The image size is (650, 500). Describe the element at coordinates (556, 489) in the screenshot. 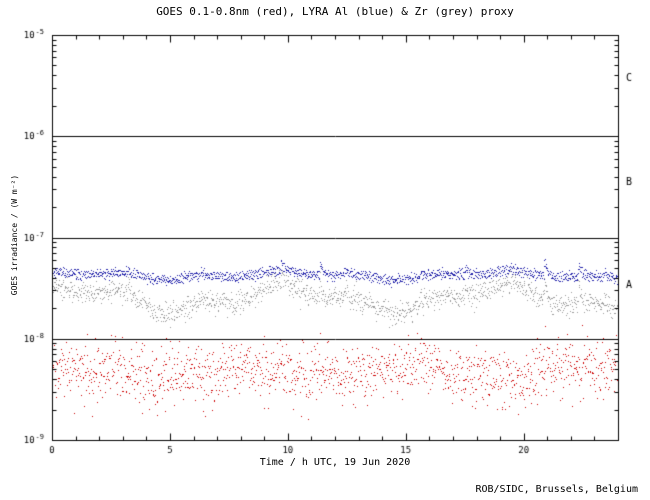

I see `credit-text: ROB/SIDC, Brussels, Belgium` at that location.